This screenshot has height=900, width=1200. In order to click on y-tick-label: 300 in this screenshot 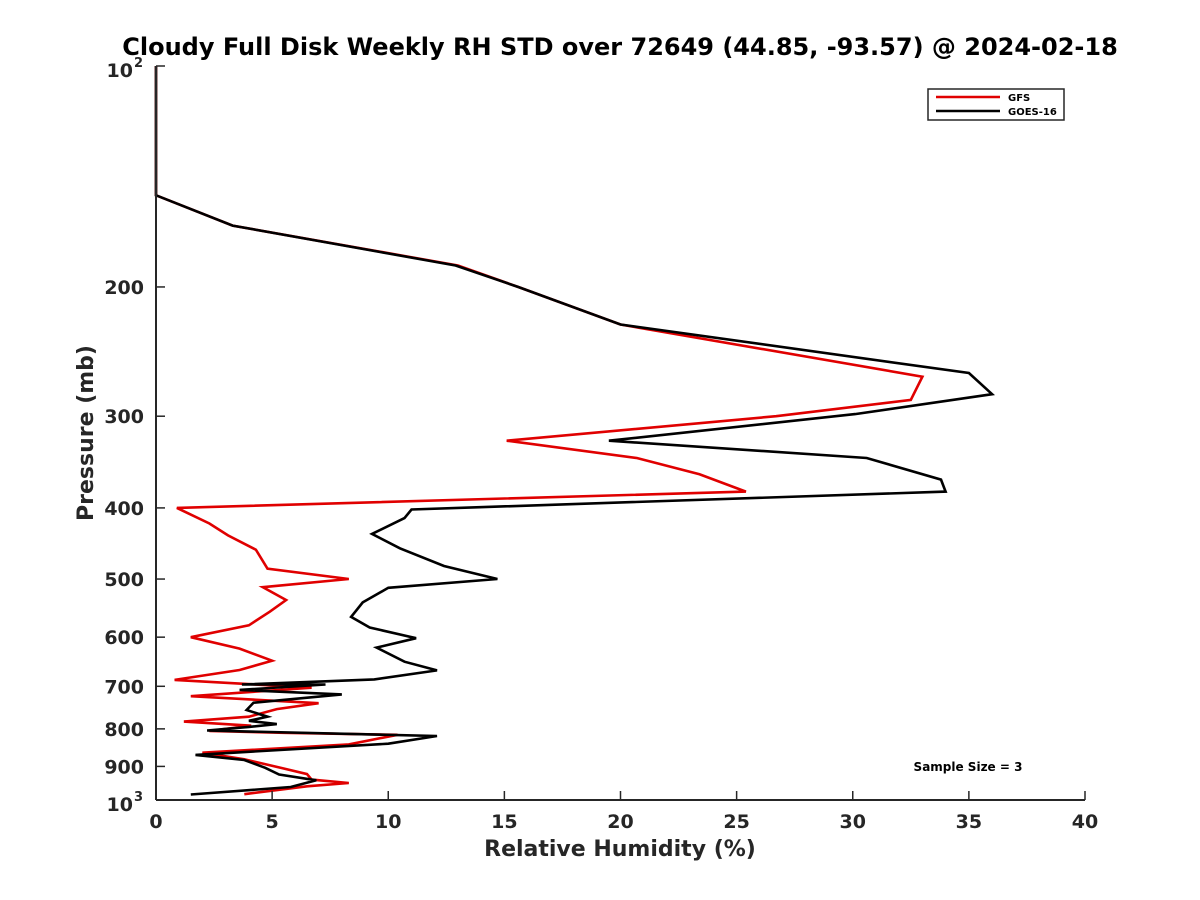, I will do `click(124, 417)`.